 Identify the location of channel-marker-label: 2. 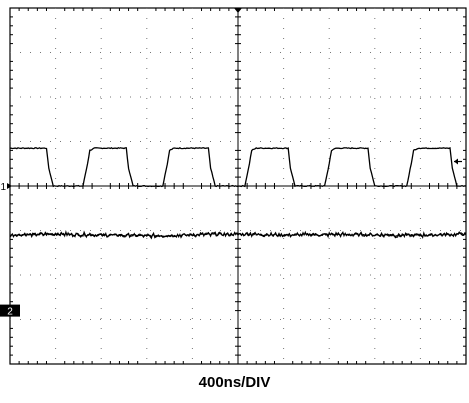
(10, 312).